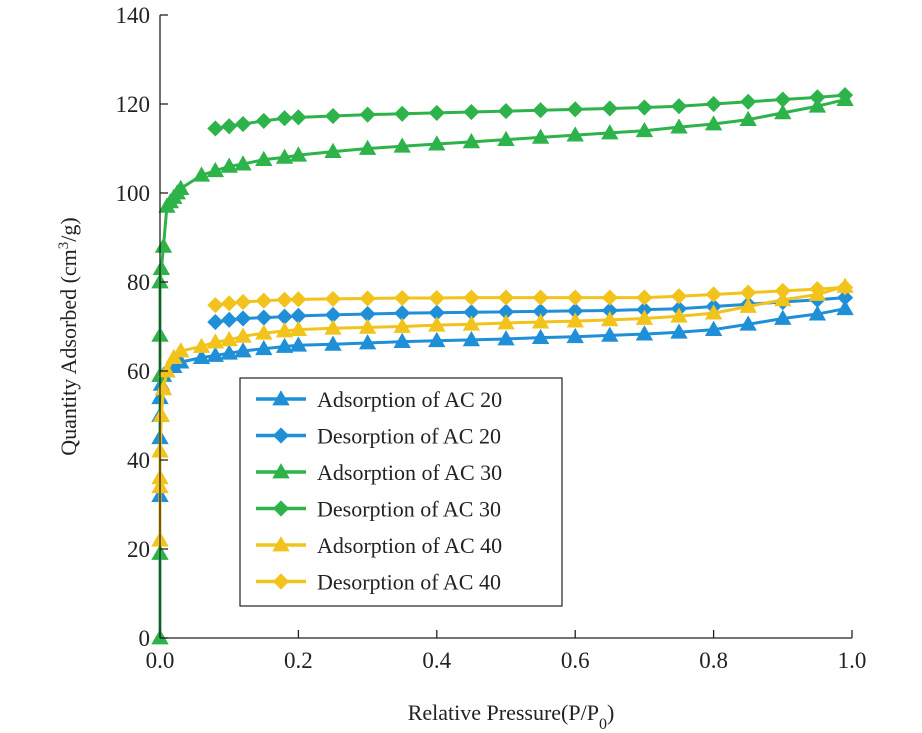 This screenshot has width=922, height=733. Describe the element at coordinates (68, 352) in the screenshot. I see `y-axis-title-main: Quantity Adsorbed (cm` at that location.